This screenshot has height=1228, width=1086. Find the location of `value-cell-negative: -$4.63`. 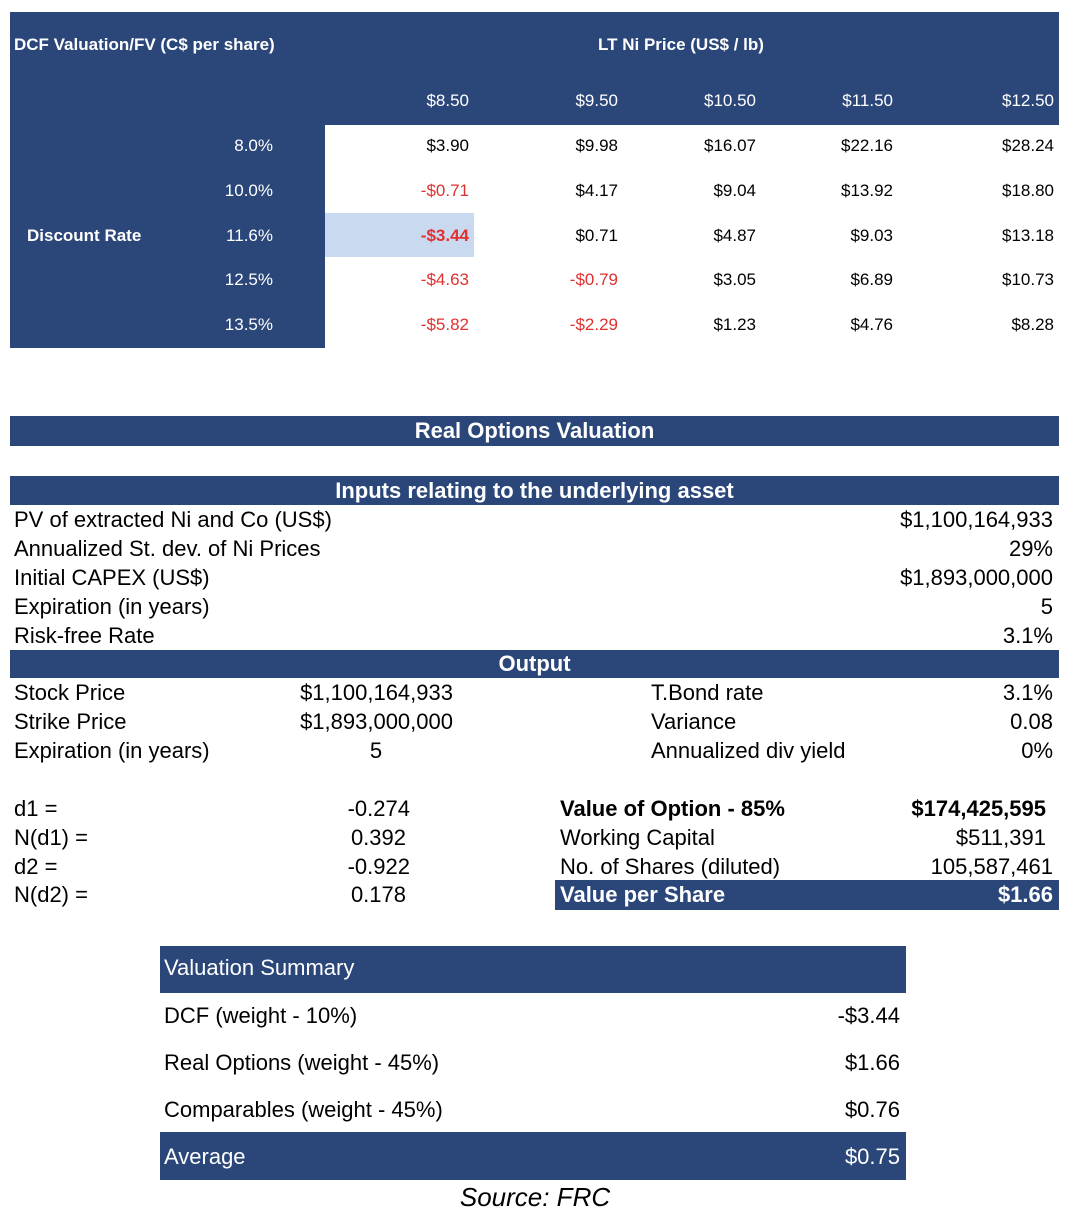

value-cell-negative: -$4.63 is located at coordinates (444, 279).